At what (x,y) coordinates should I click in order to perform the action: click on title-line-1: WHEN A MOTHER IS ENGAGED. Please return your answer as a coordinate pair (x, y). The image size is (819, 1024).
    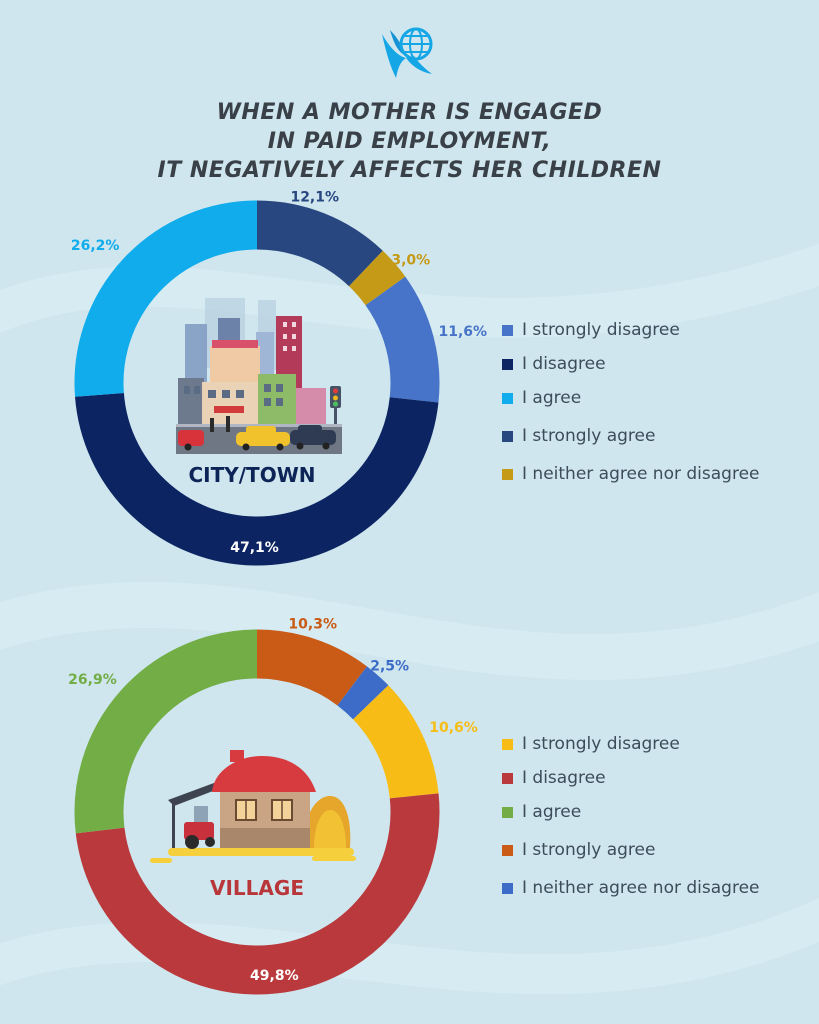
    Looking at the image, I should click on (409, 112).